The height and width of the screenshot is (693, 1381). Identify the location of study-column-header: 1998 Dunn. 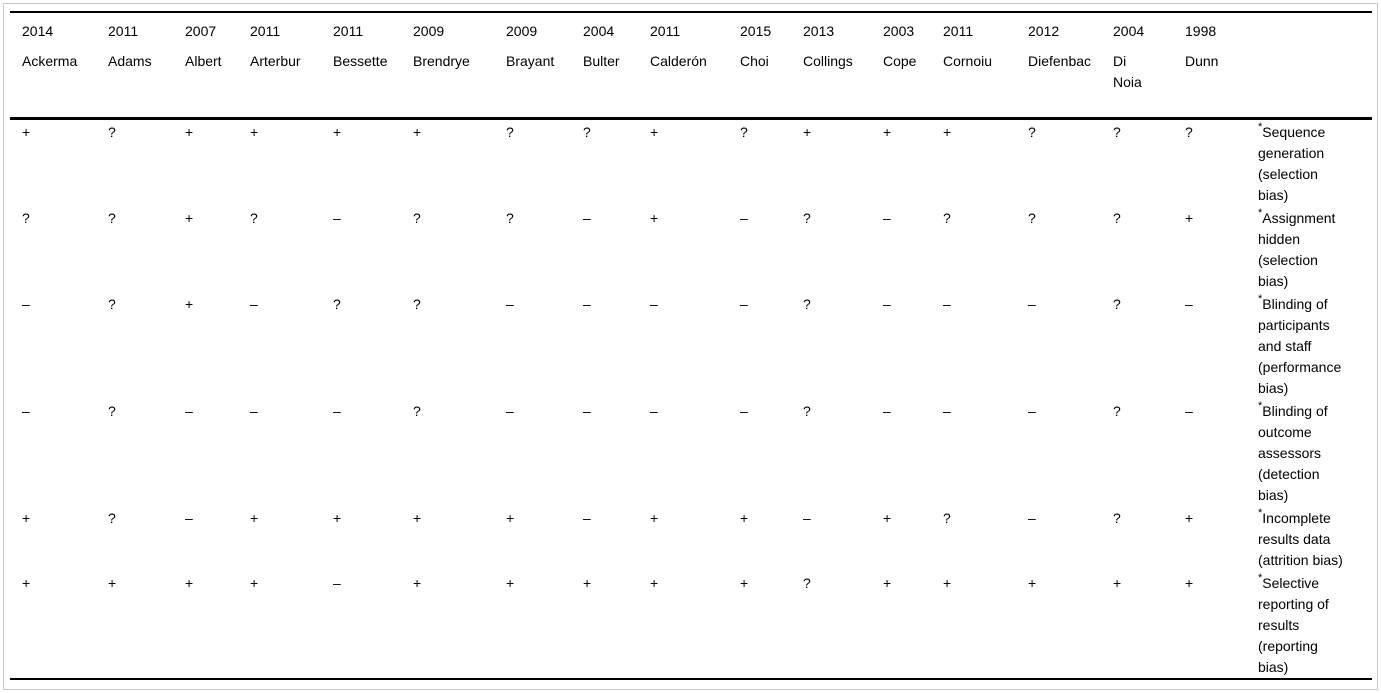
(1209, 65).